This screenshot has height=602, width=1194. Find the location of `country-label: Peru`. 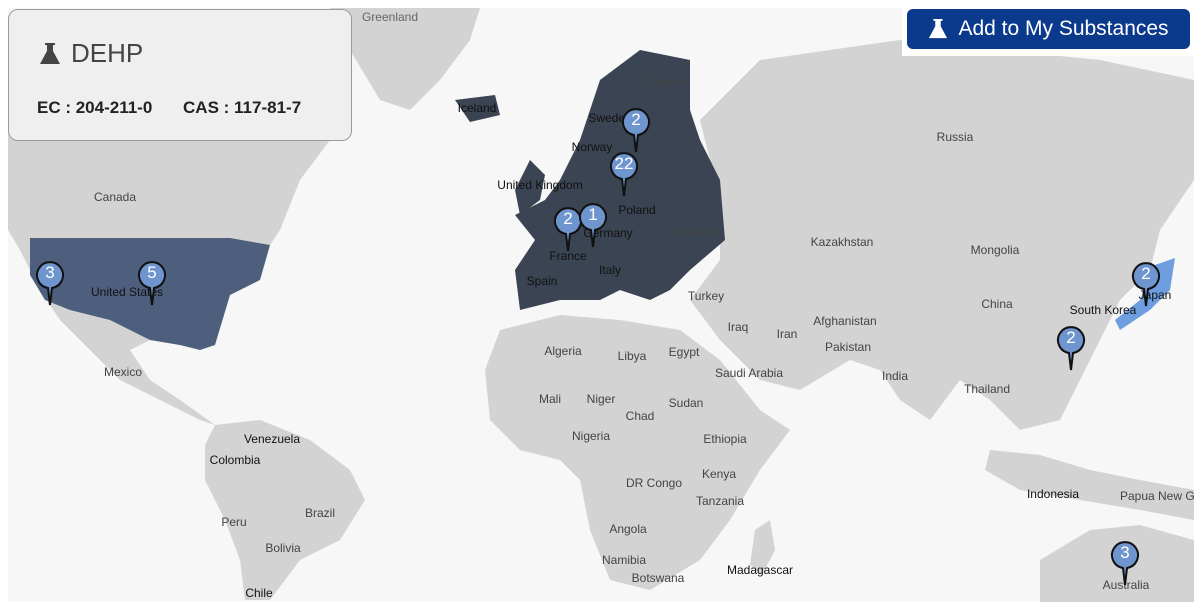

country-label: Peru is located at coordinates (234, 522).